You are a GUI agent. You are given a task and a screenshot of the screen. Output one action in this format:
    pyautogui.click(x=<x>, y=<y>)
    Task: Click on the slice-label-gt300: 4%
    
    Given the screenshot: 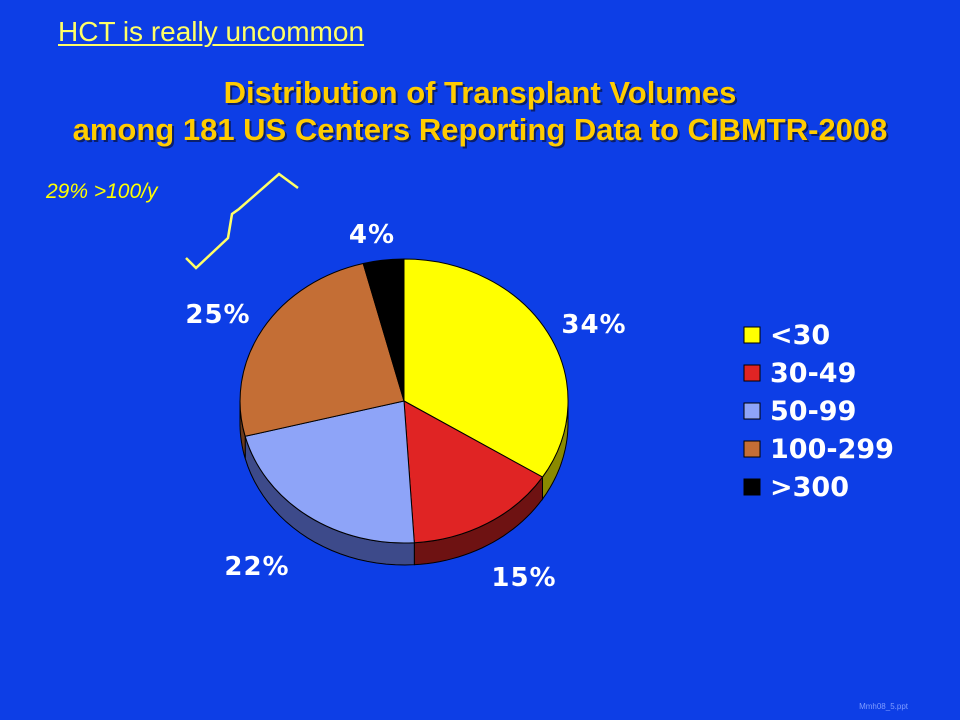 What is the action you would take?
    pyautogui.click(x=372, y=235)
    